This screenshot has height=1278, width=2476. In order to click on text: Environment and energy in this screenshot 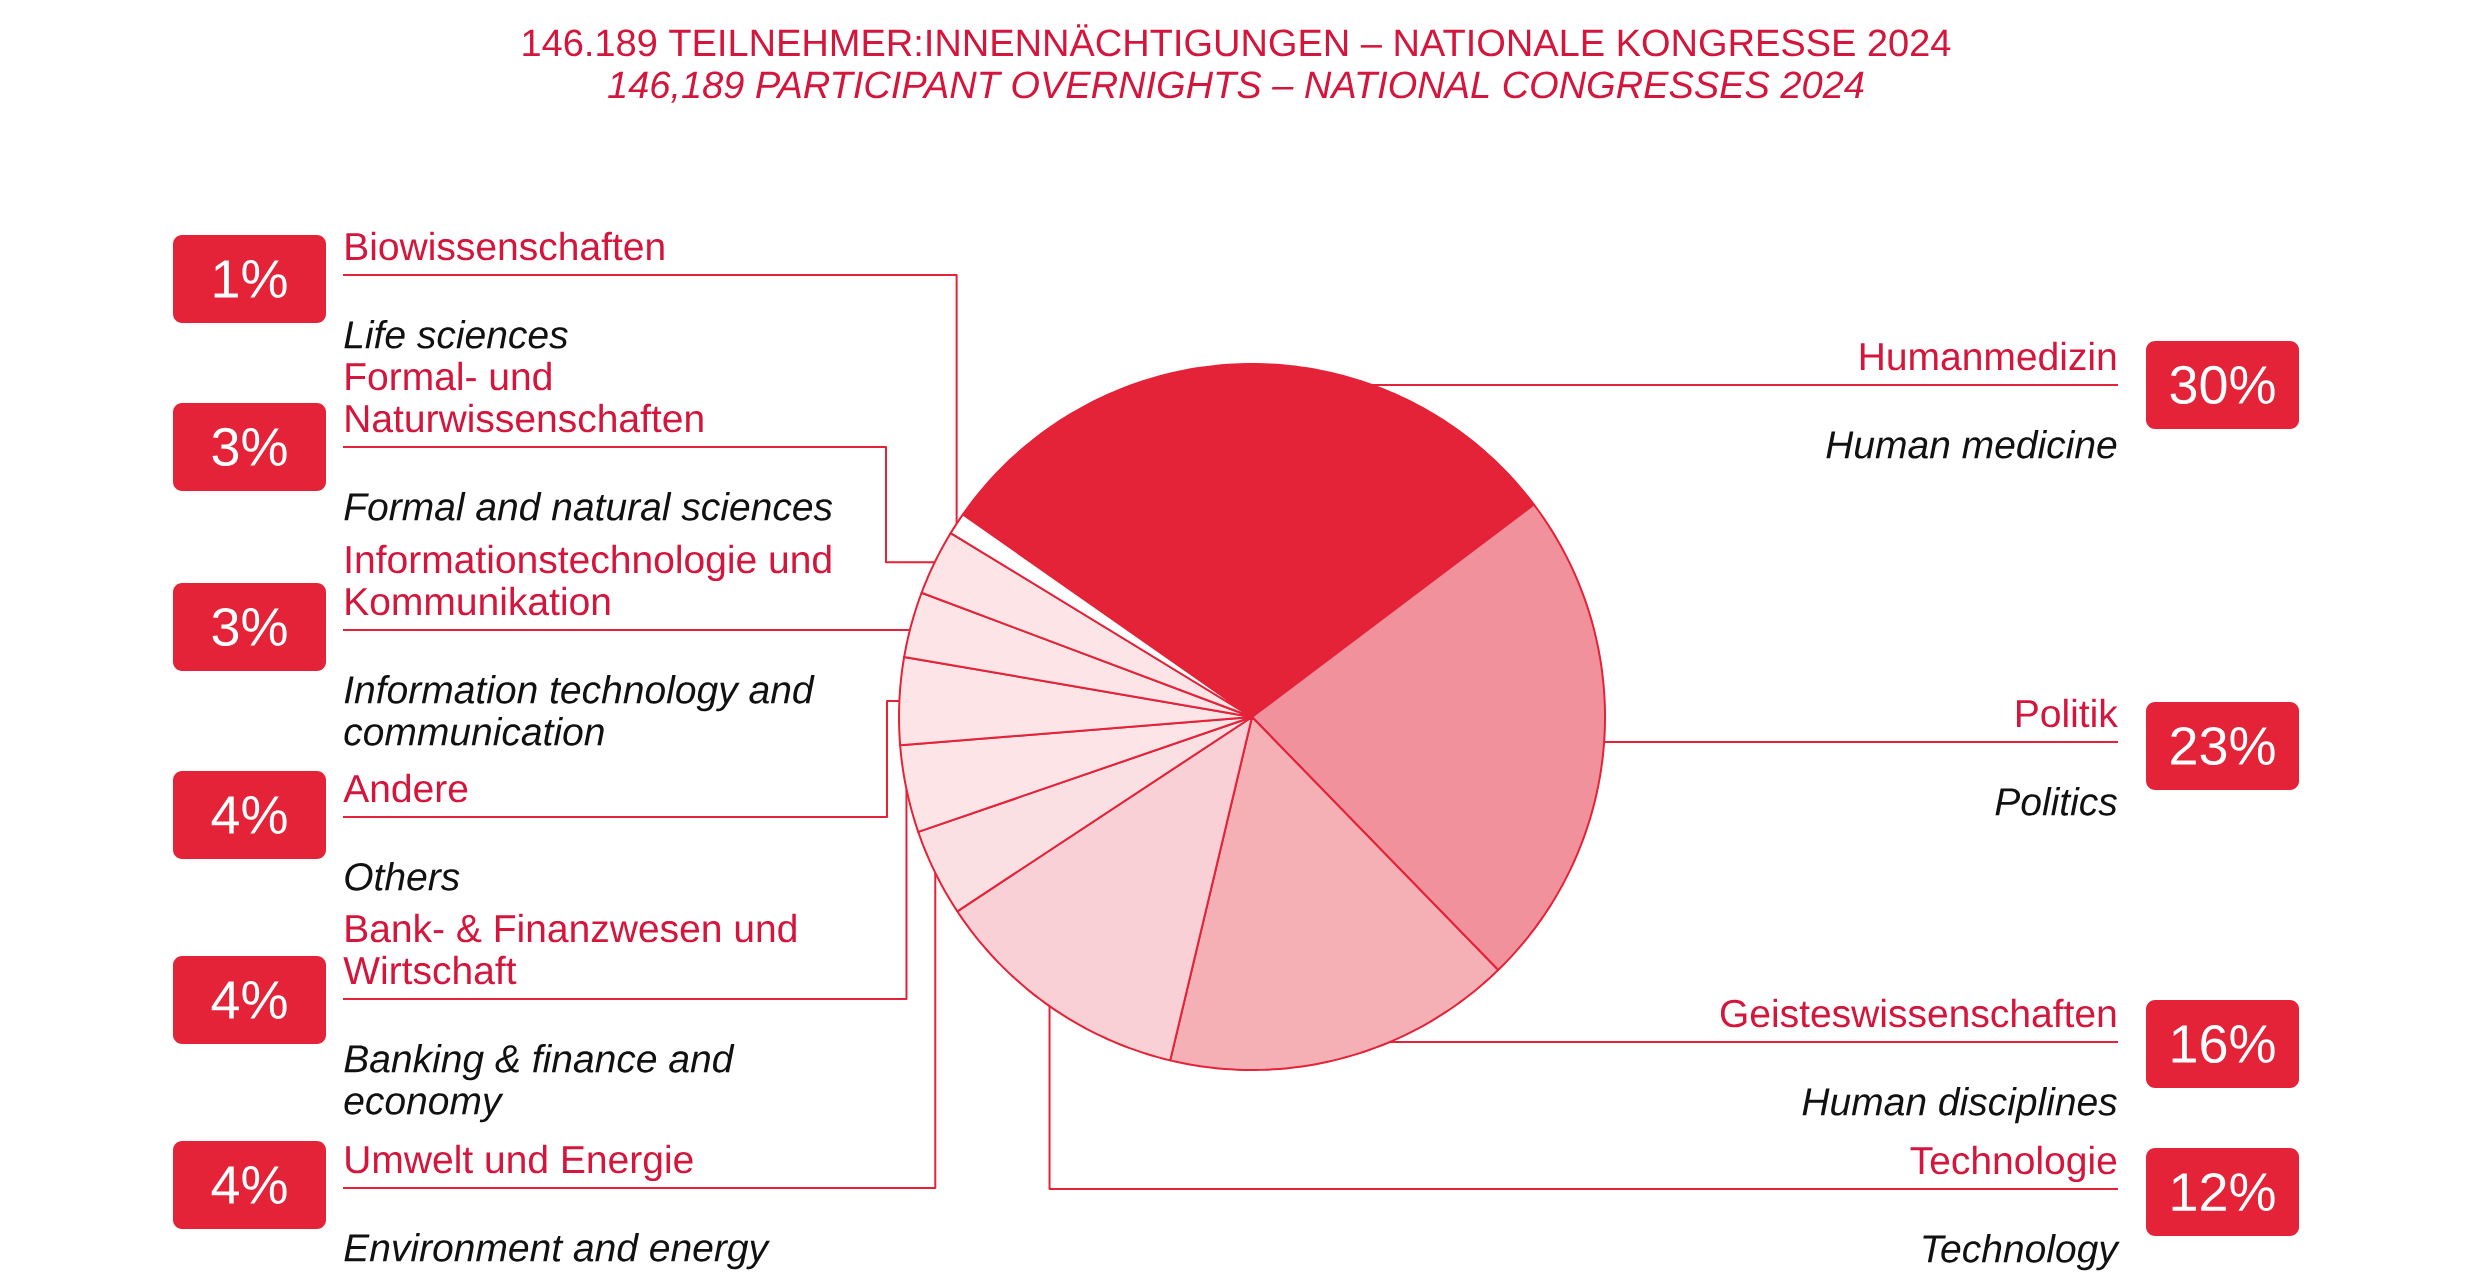, I will do `click(557, 1251)`.